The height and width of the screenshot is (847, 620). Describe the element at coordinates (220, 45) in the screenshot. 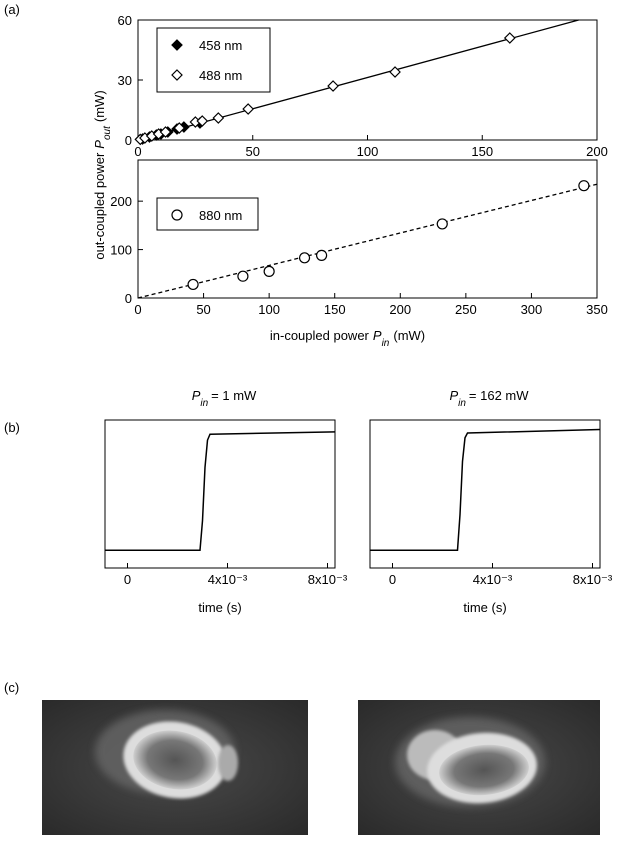

I see `legend-label: 458 nm` at that location.